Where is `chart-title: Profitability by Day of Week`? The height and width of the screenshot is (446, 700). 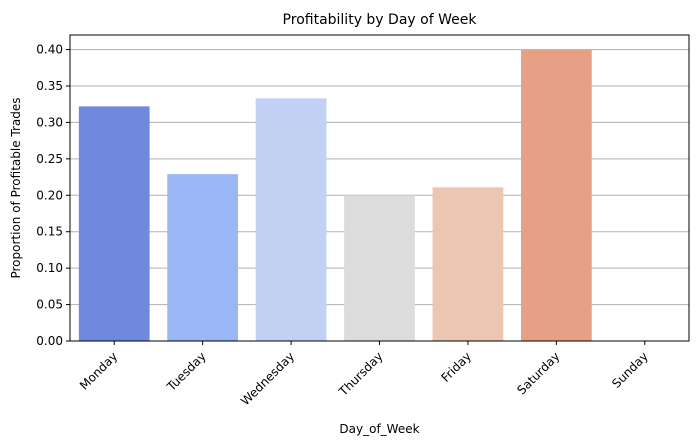
chart-title: Profitability by Day of Week is located at coordinates (380, 20).